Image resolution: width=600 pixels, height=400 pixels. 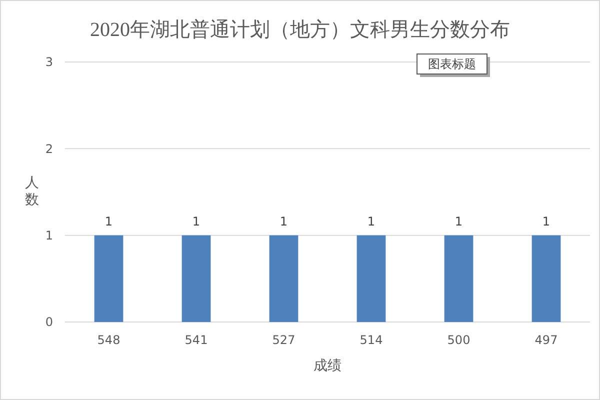 I want to click on x-tick-label: 500, so click(x=458, y=340).